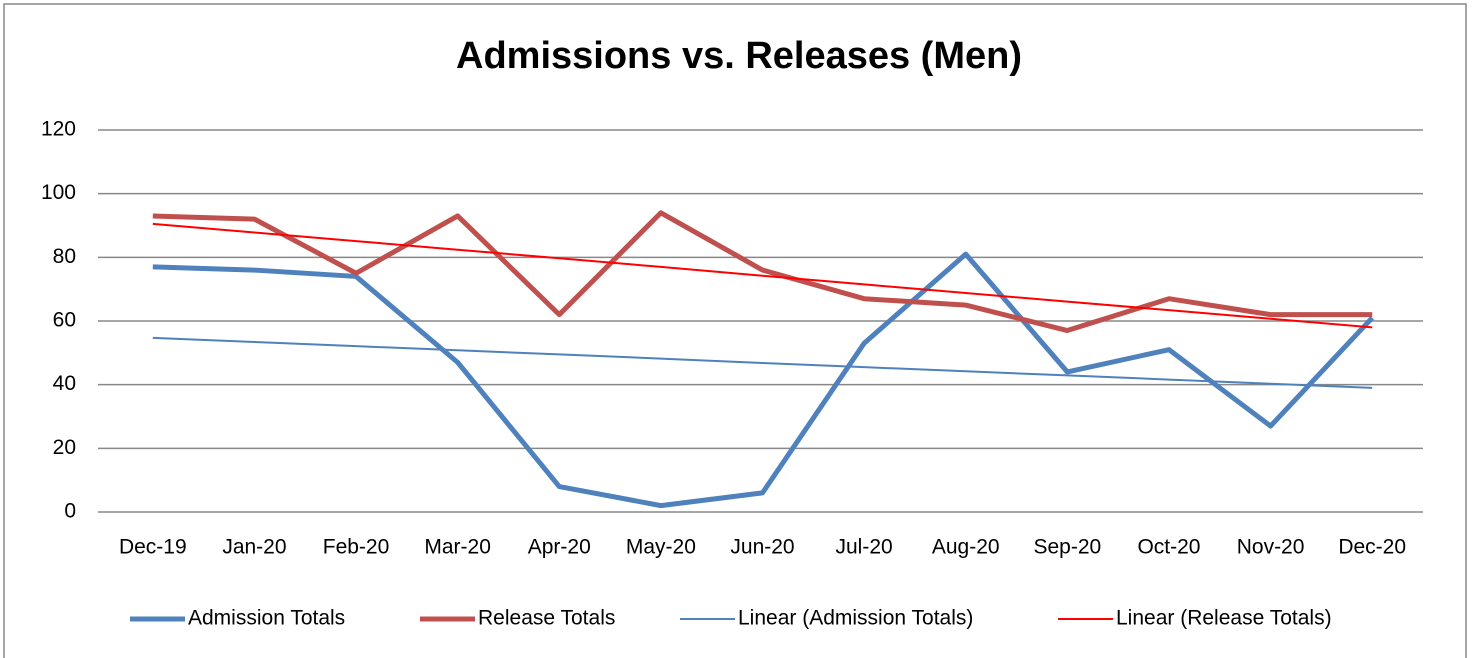 Image resolution: width=1478 pixels, height=658 pixels. Describe the element at coordinates (739, 56) in the screenshot. I see `chart-title: Admissions vs. Releases (Men)` at that location.